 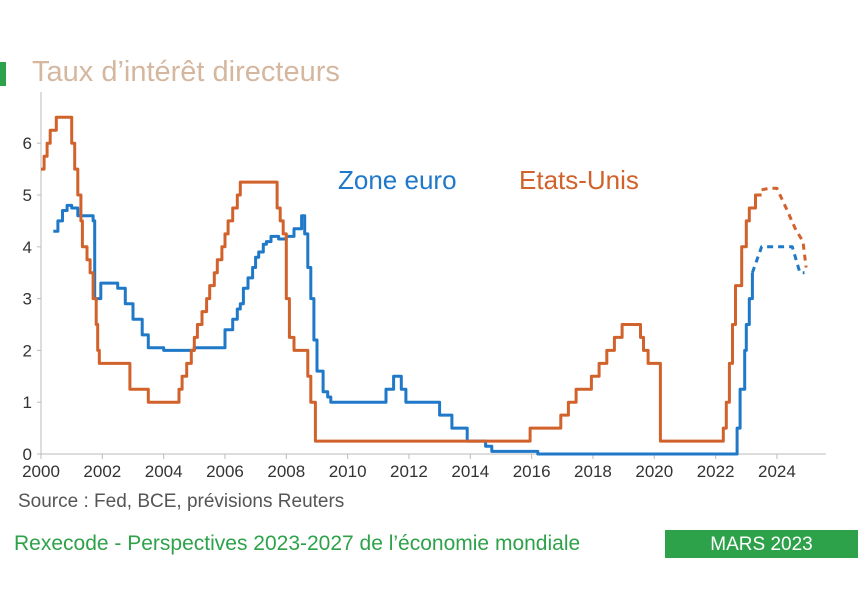 I want to click on title-accent-bar, so click(x=3, y=74).